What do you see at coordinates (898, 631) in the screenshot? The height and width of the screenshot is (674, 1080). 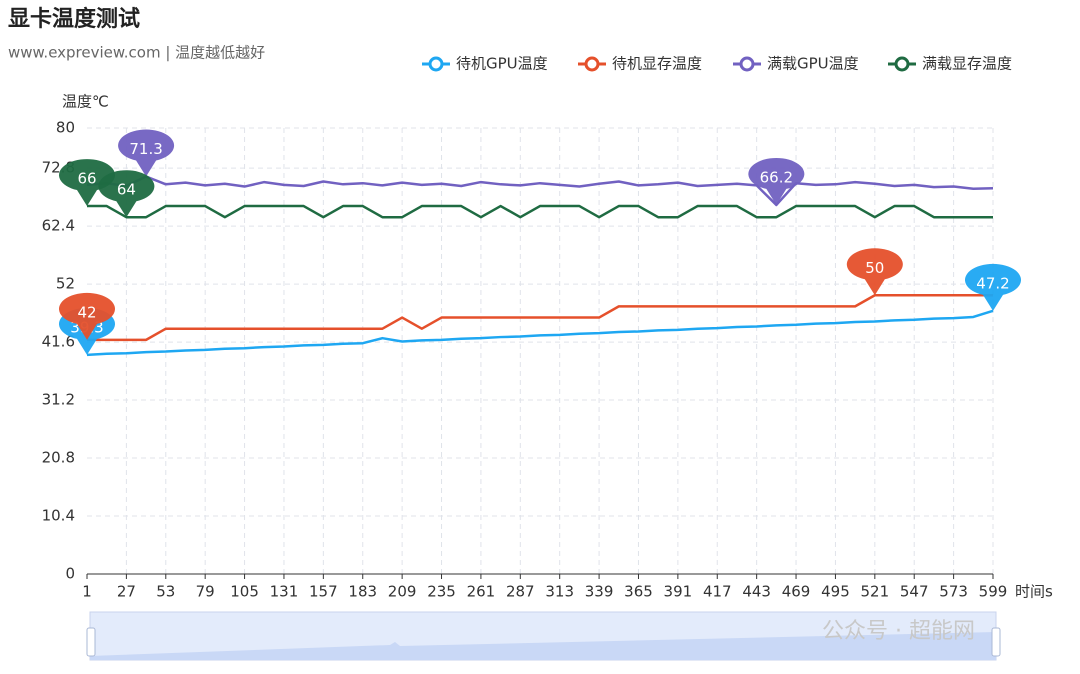 I see `watermark: 公众号 · 超能网` at bounding box center [898, 631].